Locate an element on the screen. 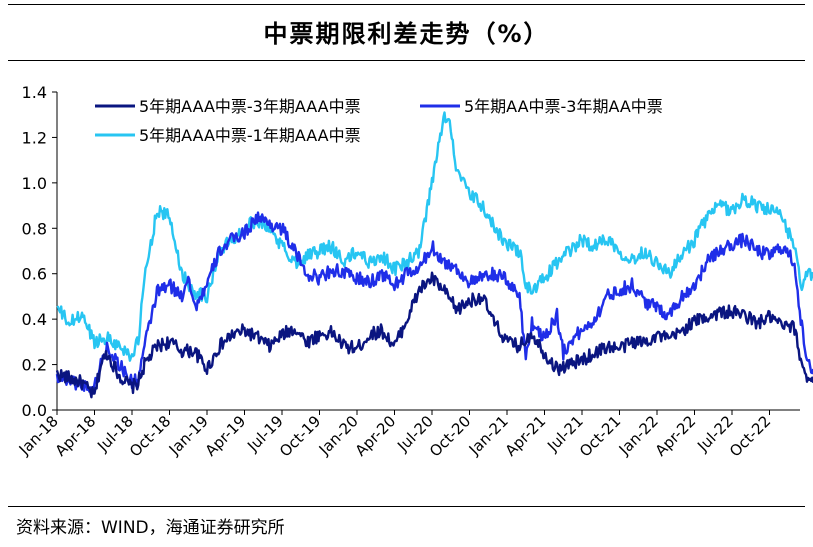 Image resolution: width=813 pixels, height=547 pixels. x-tick-label: Jan-20 is located at coordinates (338, 435).